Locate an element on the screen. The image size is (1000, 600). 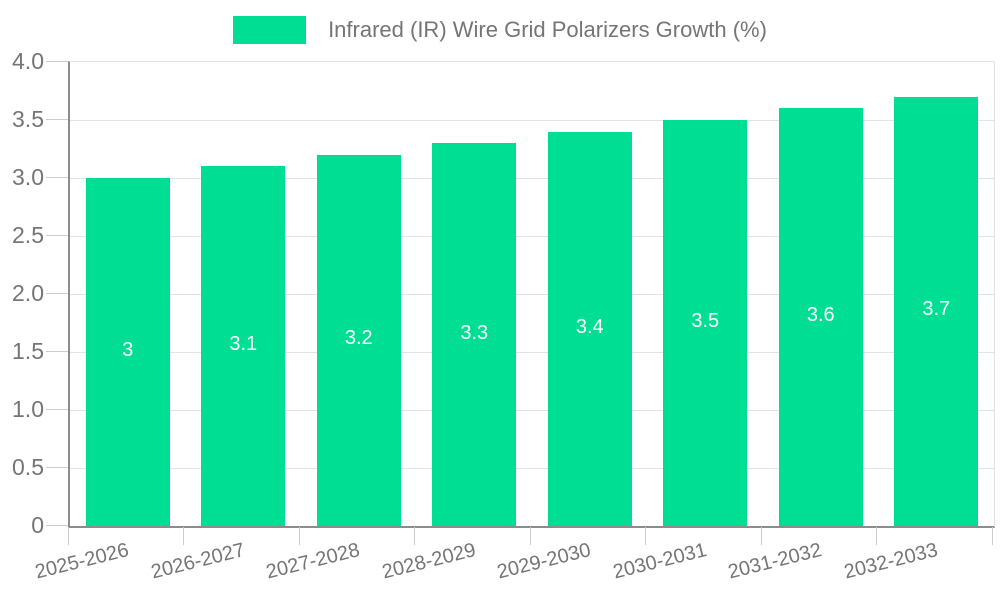
bar: 3.3 is located at coordinates (474, 334).